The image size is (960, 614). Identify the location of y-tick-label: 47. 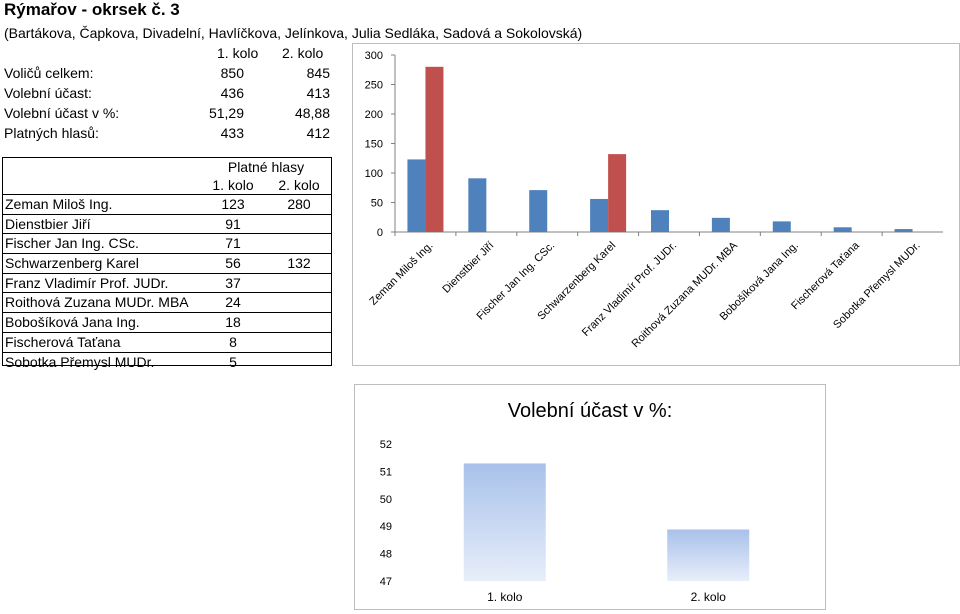
(386, 582).